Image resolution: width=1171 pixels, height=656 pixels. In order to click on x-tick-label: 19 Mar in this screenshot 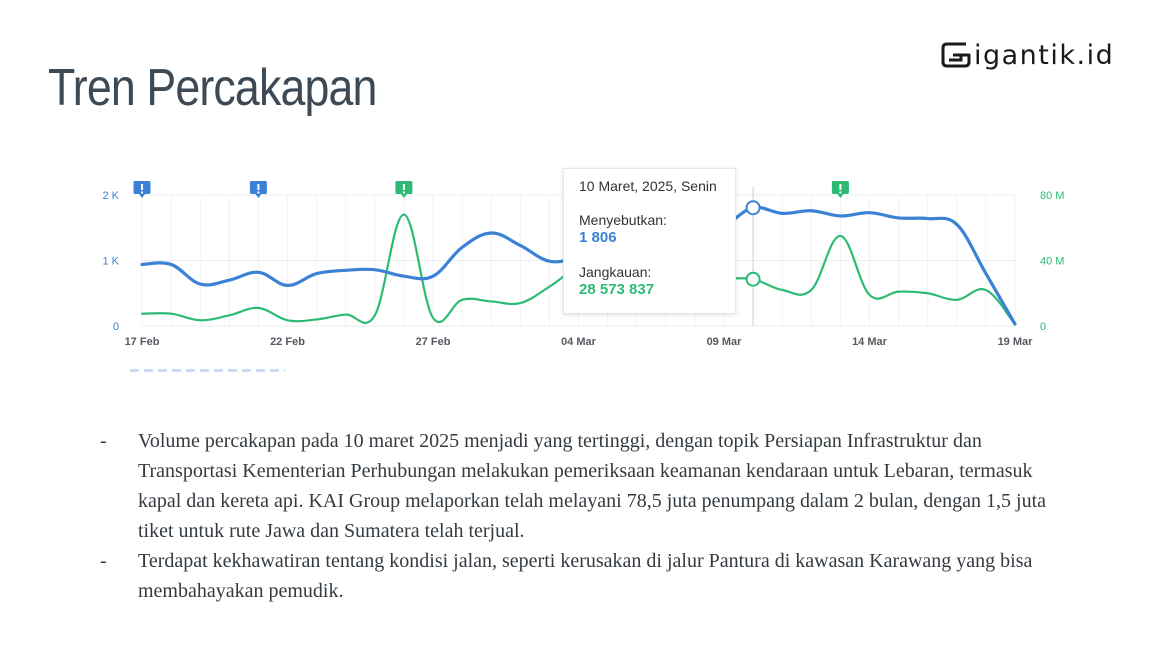, I will do `click(1016, 342)`.